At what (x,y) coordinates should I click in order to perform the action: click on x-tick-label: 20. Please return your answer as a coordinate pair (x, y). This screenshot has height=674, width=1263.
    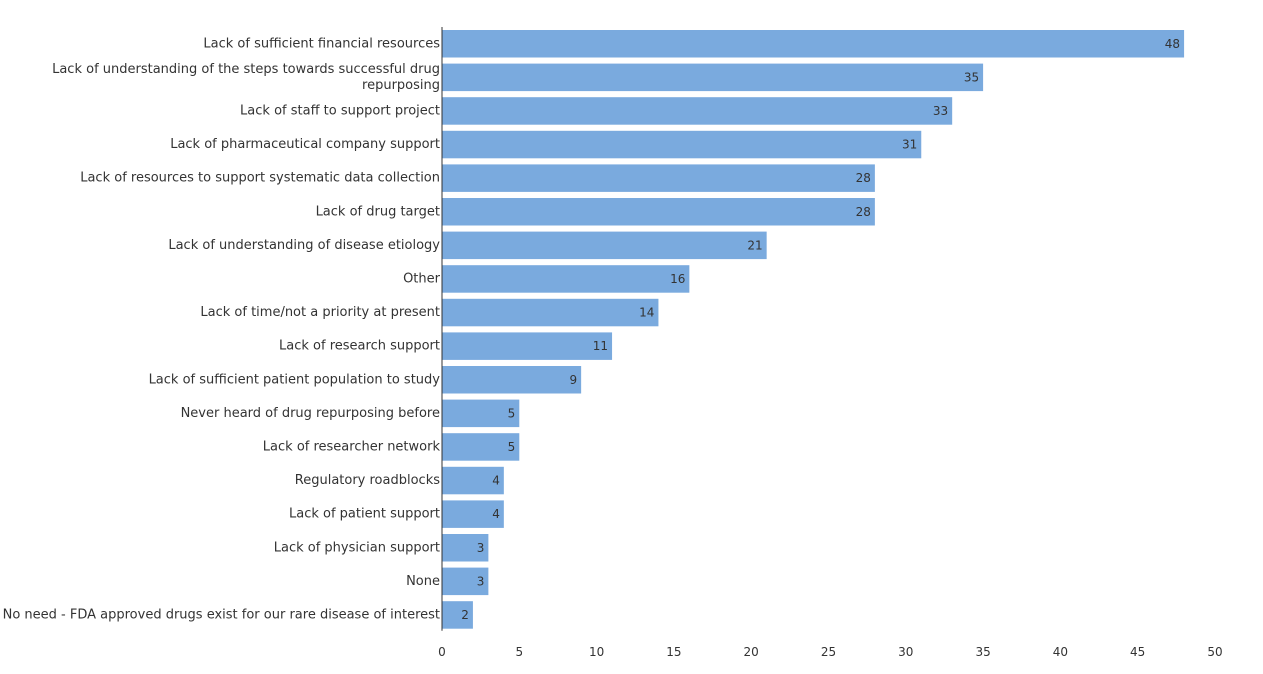
    Looking at the image, I should click on (751, 652).